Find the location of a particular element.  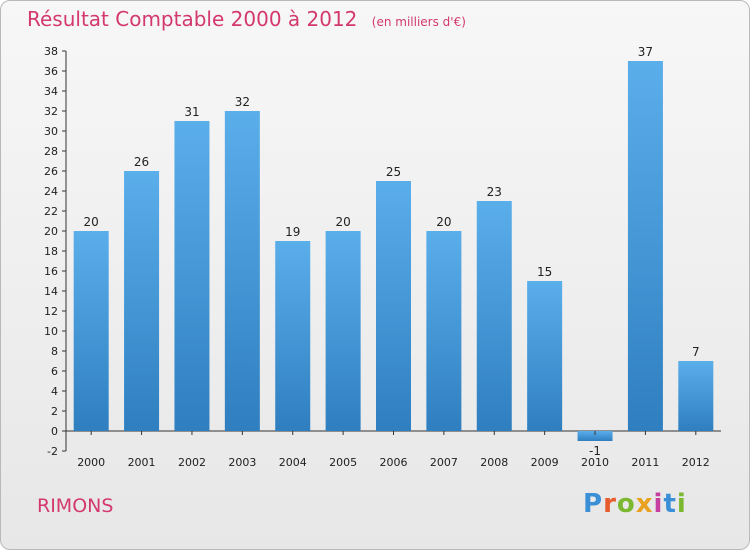

chart-title-unit: (en milliers d'€) is located at coordinates (418, 22).